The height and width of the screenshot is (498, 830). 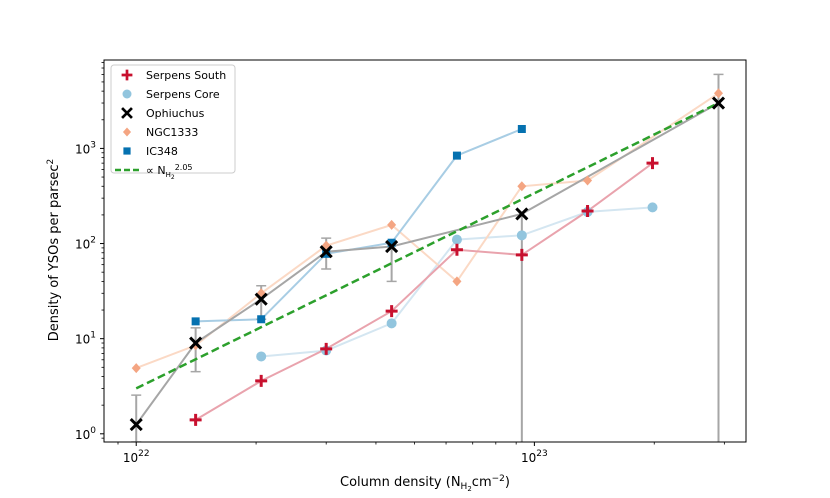 What do you see at coordinates (54, 250) in the screenshot?
I see `y-axis-label: Density of YSOs per parsec2` at bounding box center [54, 250].